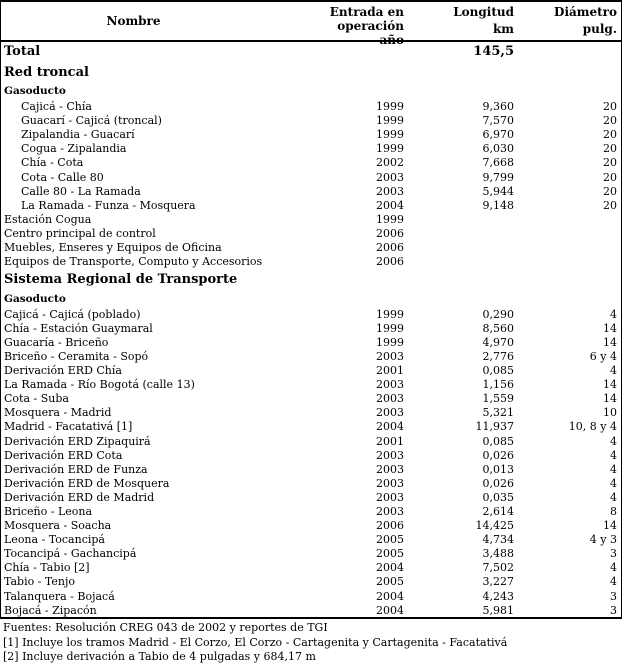  What do you see at coordinates (390, 163) in the screenshot?
I see `cell-entrada-ano: 2002` at bounding box center [390, 163].